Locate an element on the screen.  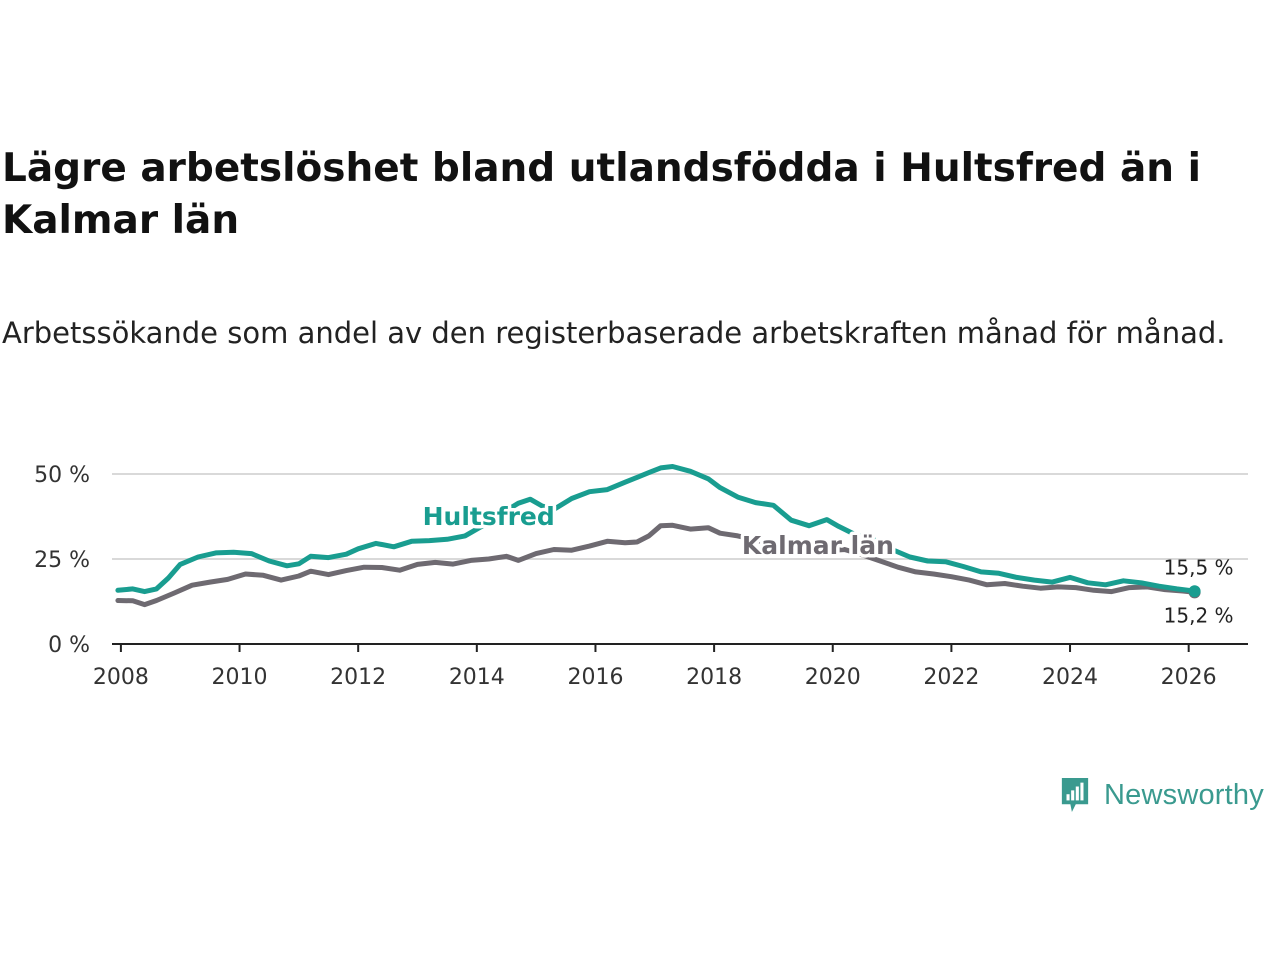
series-lines is located at coordinates (658, 536).